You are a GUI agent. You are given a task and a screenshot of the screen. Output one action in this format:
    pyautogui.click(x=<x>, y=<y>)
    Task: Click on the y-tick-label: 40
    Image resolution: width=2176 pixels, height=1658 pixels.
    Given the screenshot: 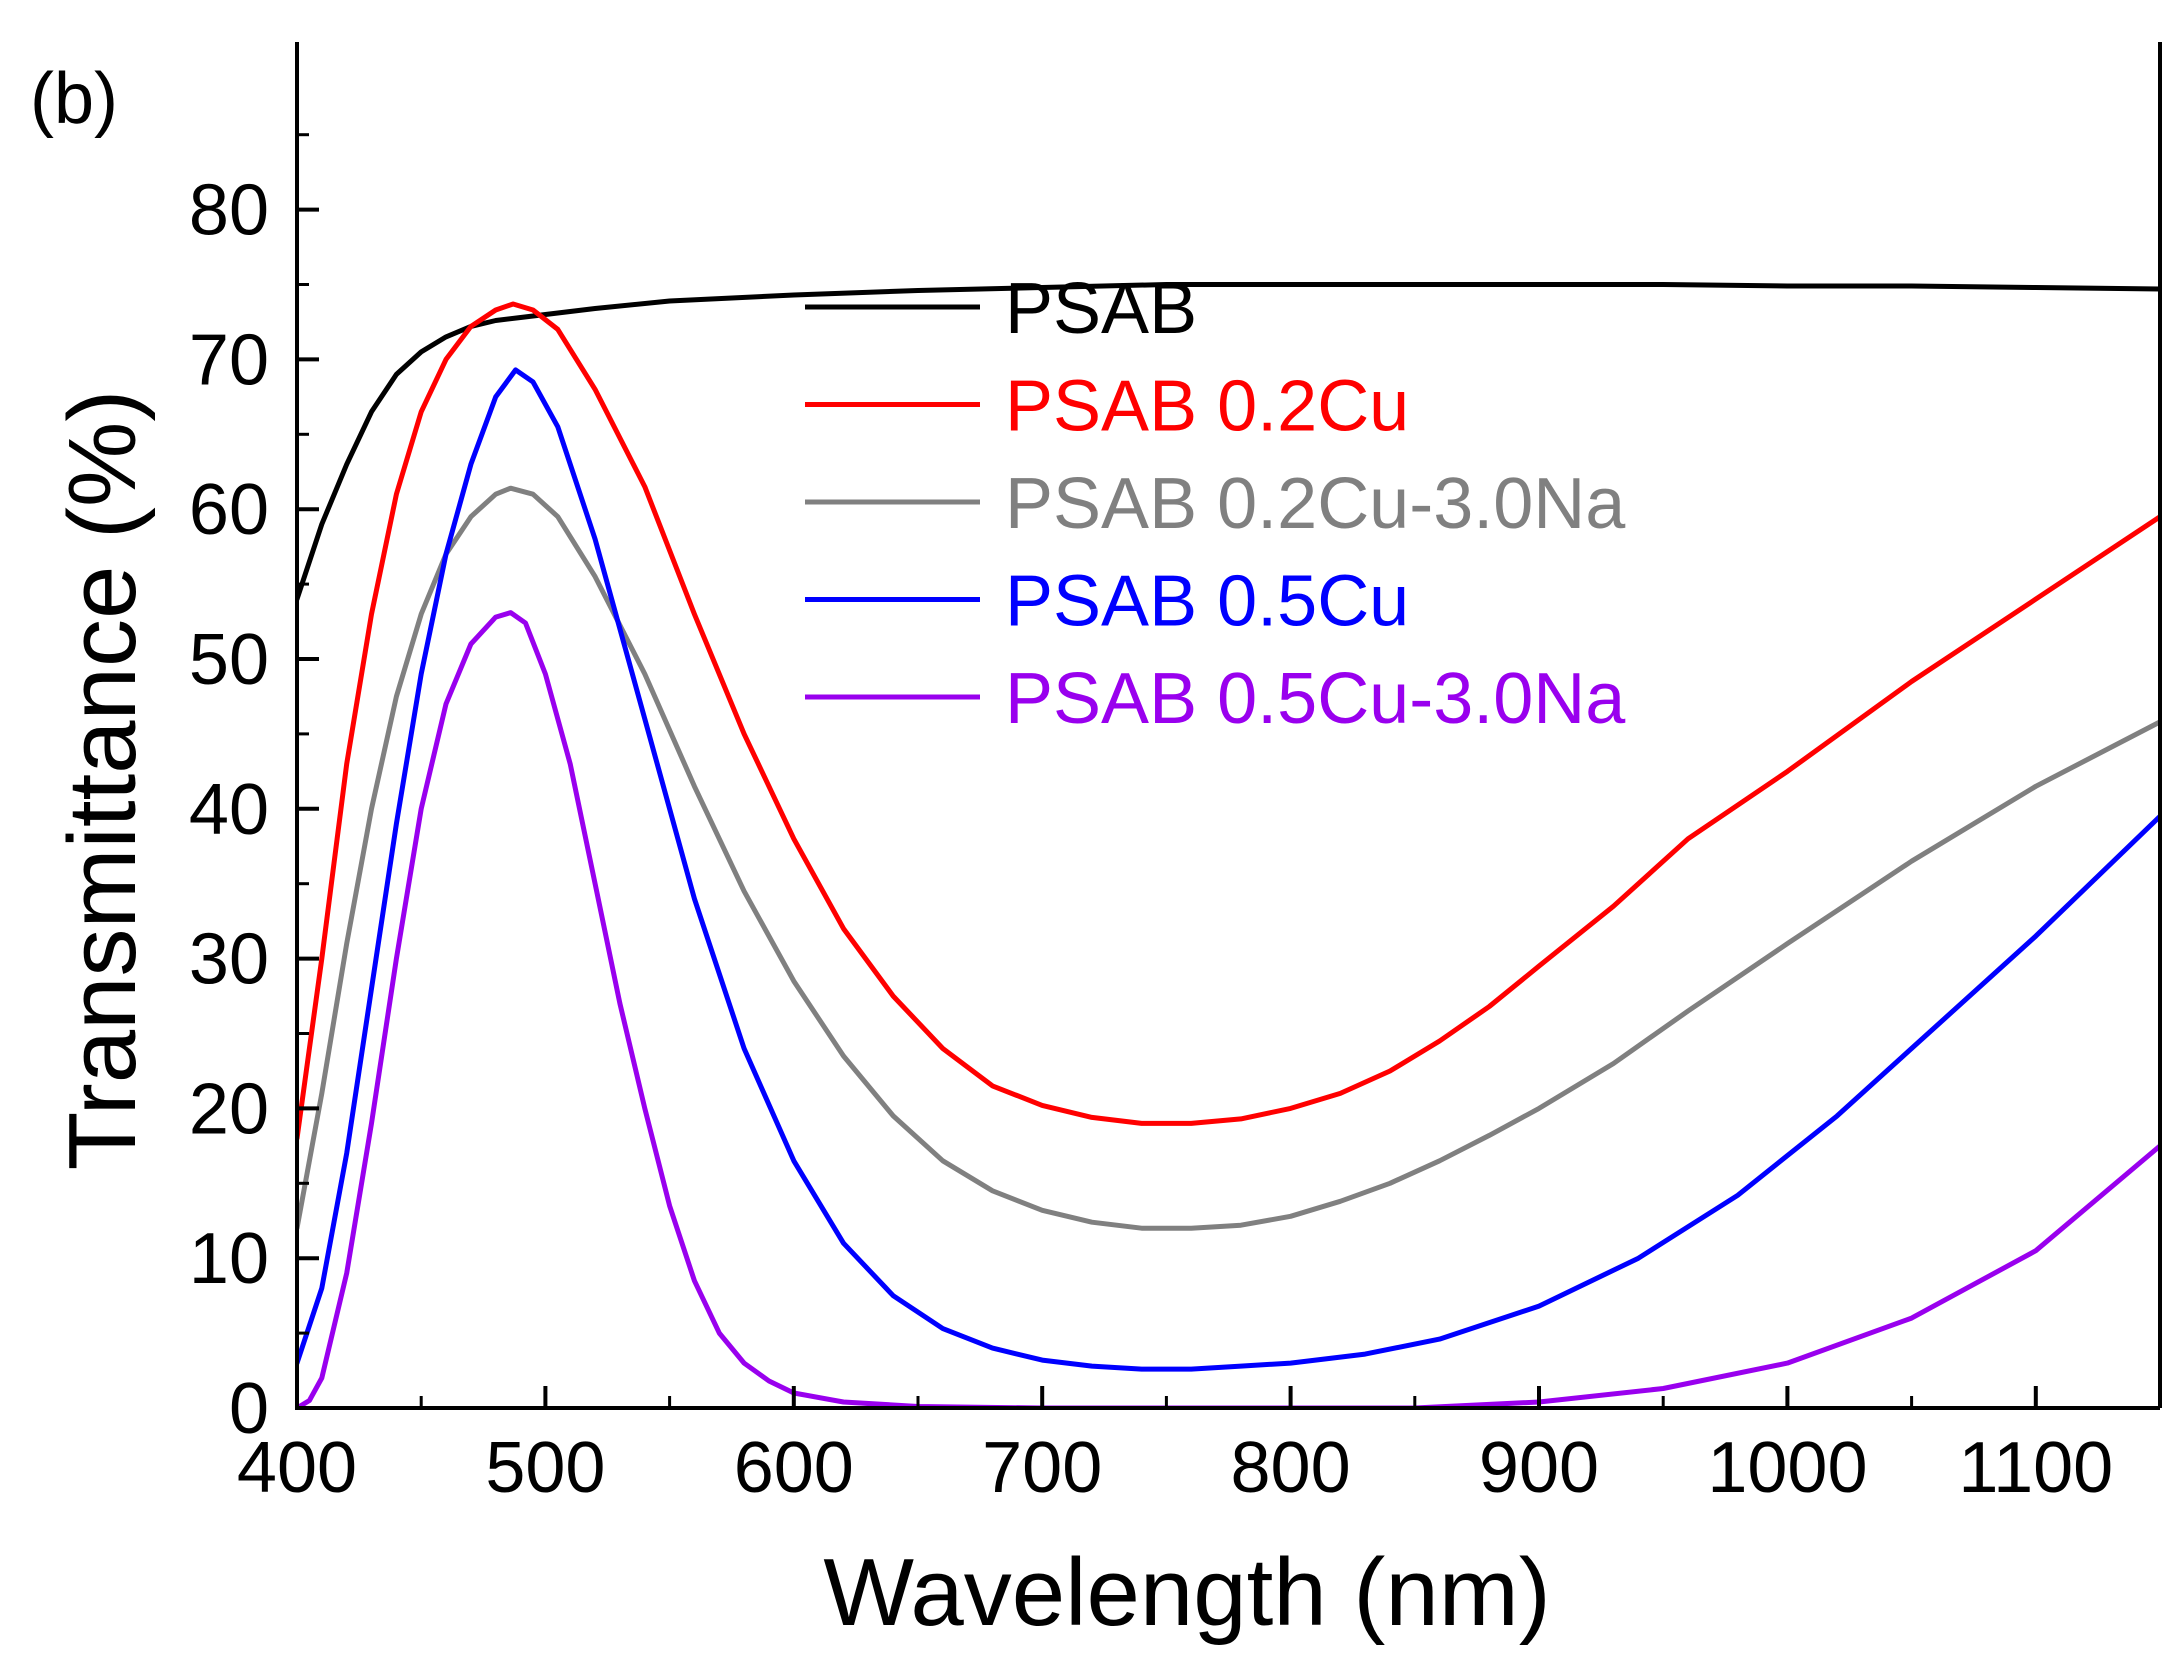 What is the action you would take?
    pyautogui.click(x=229, y=810)
    